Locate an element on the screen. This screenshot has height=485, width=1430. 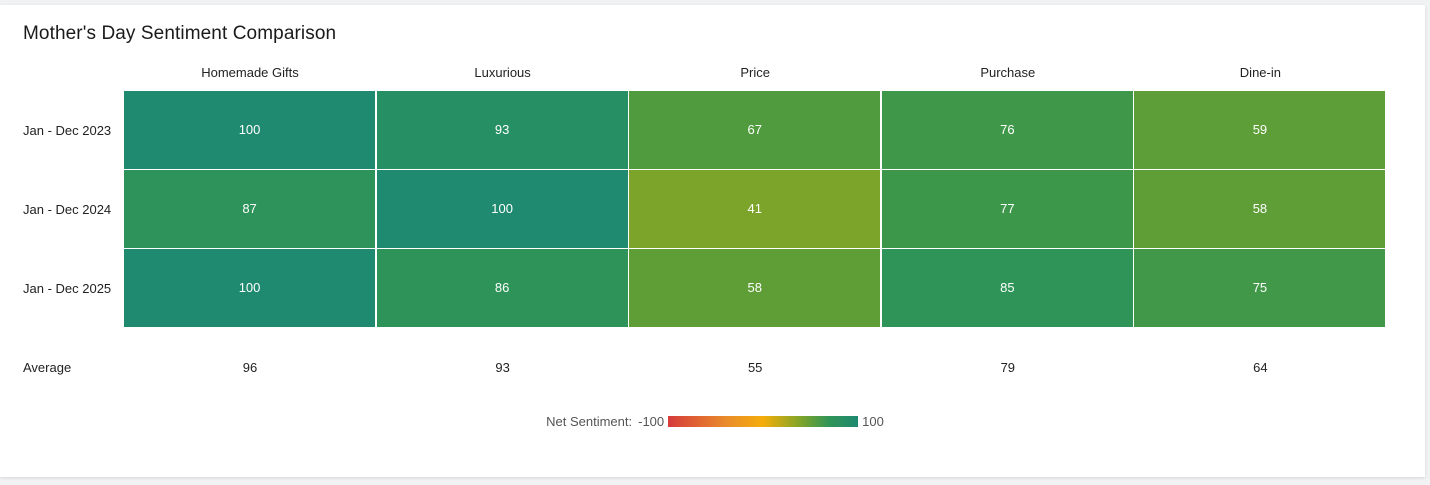
average-value: 79 is located at coordinates (1008, 367).